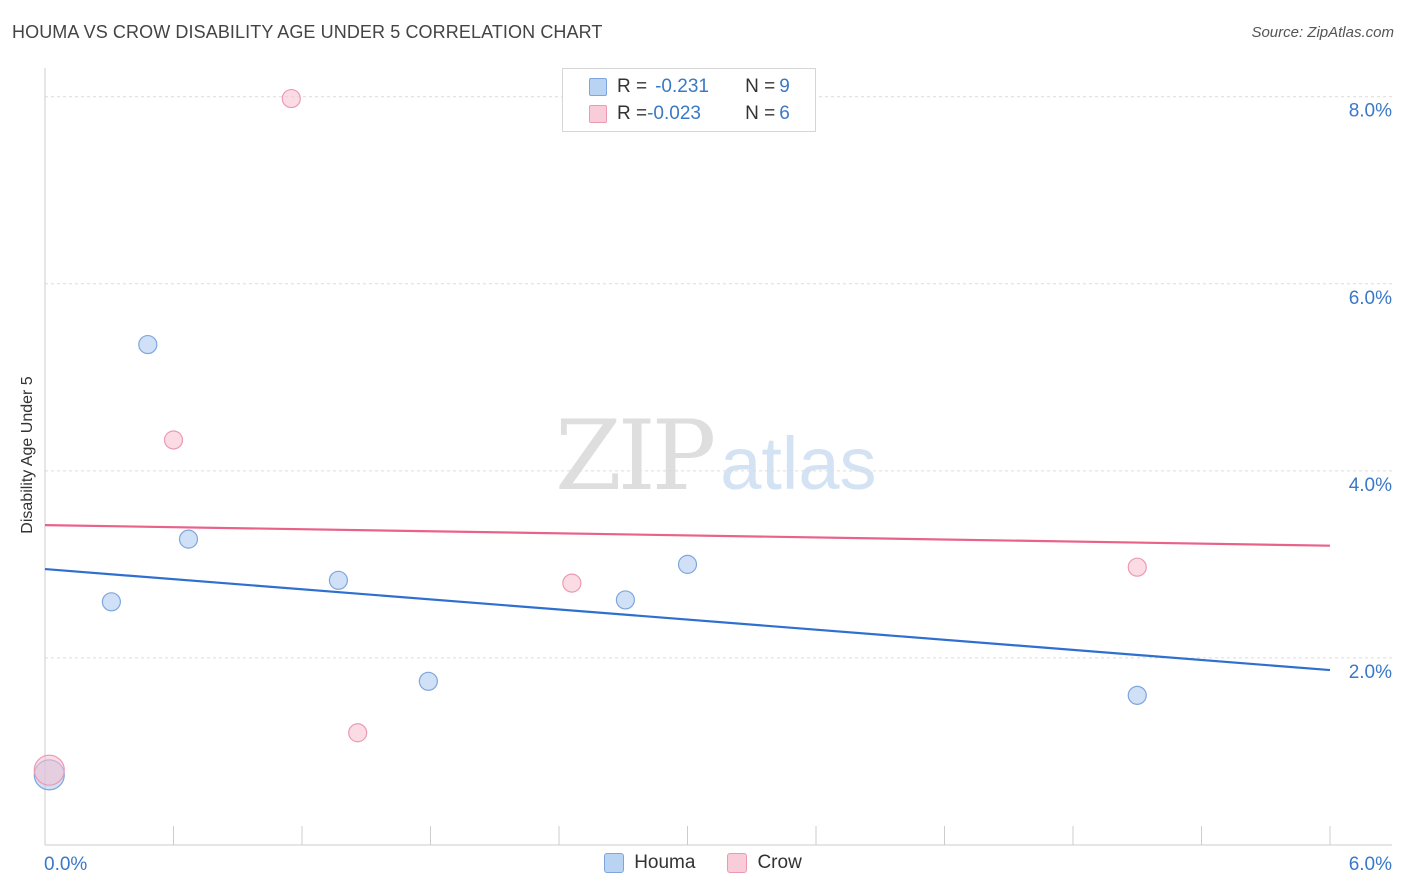 This screenshot has height=892, width=1406. I want to click on crow-trend-line, so click(687, 535).